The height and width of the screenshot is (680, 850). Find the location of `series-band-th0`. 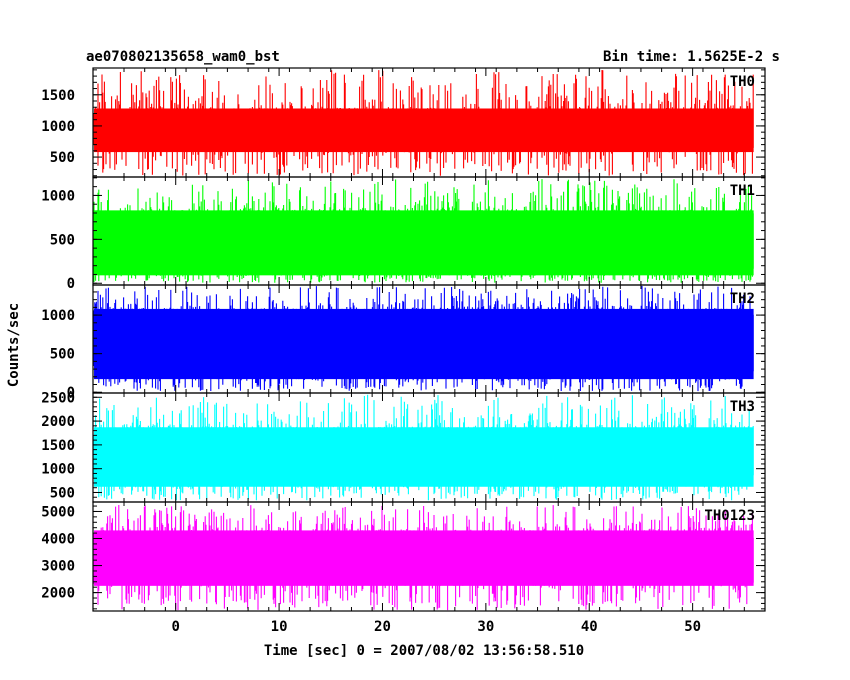

series-band-th0 is located at coordinates (424, 130).